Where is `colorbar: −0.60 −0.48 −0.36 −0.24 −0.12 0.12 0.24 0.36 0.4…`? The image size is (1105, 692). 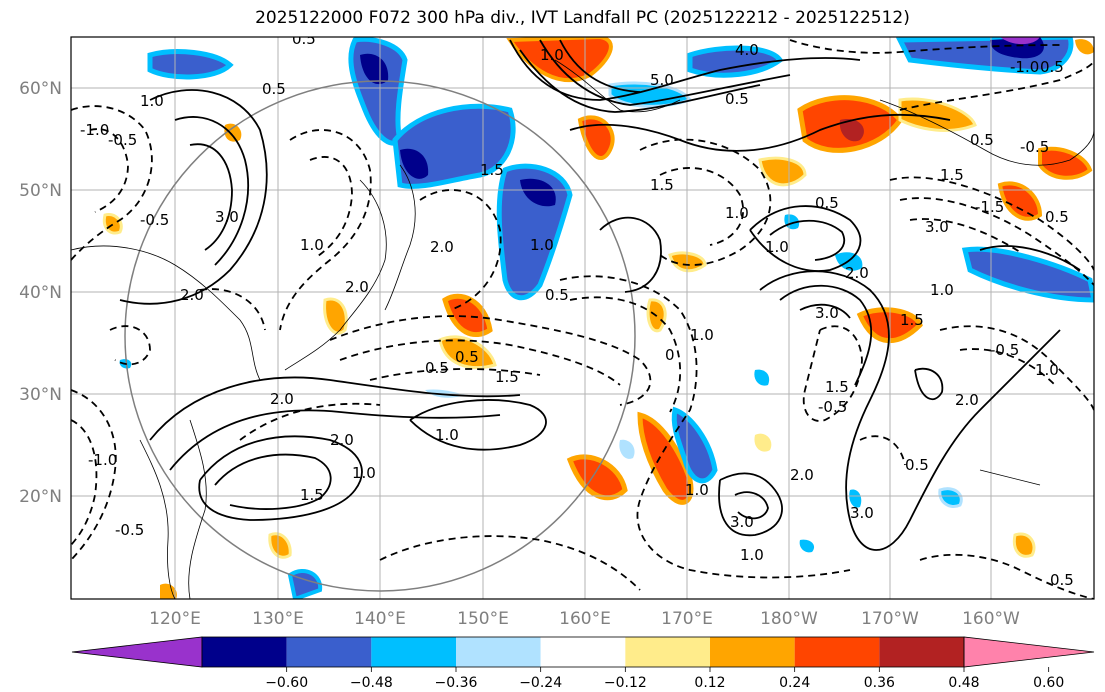
colorbar: −0.60 −0.48 −0.36 −0.24 −0.12 0.12 0.24 0.36 0.4… is located at coordinates (583, 663).